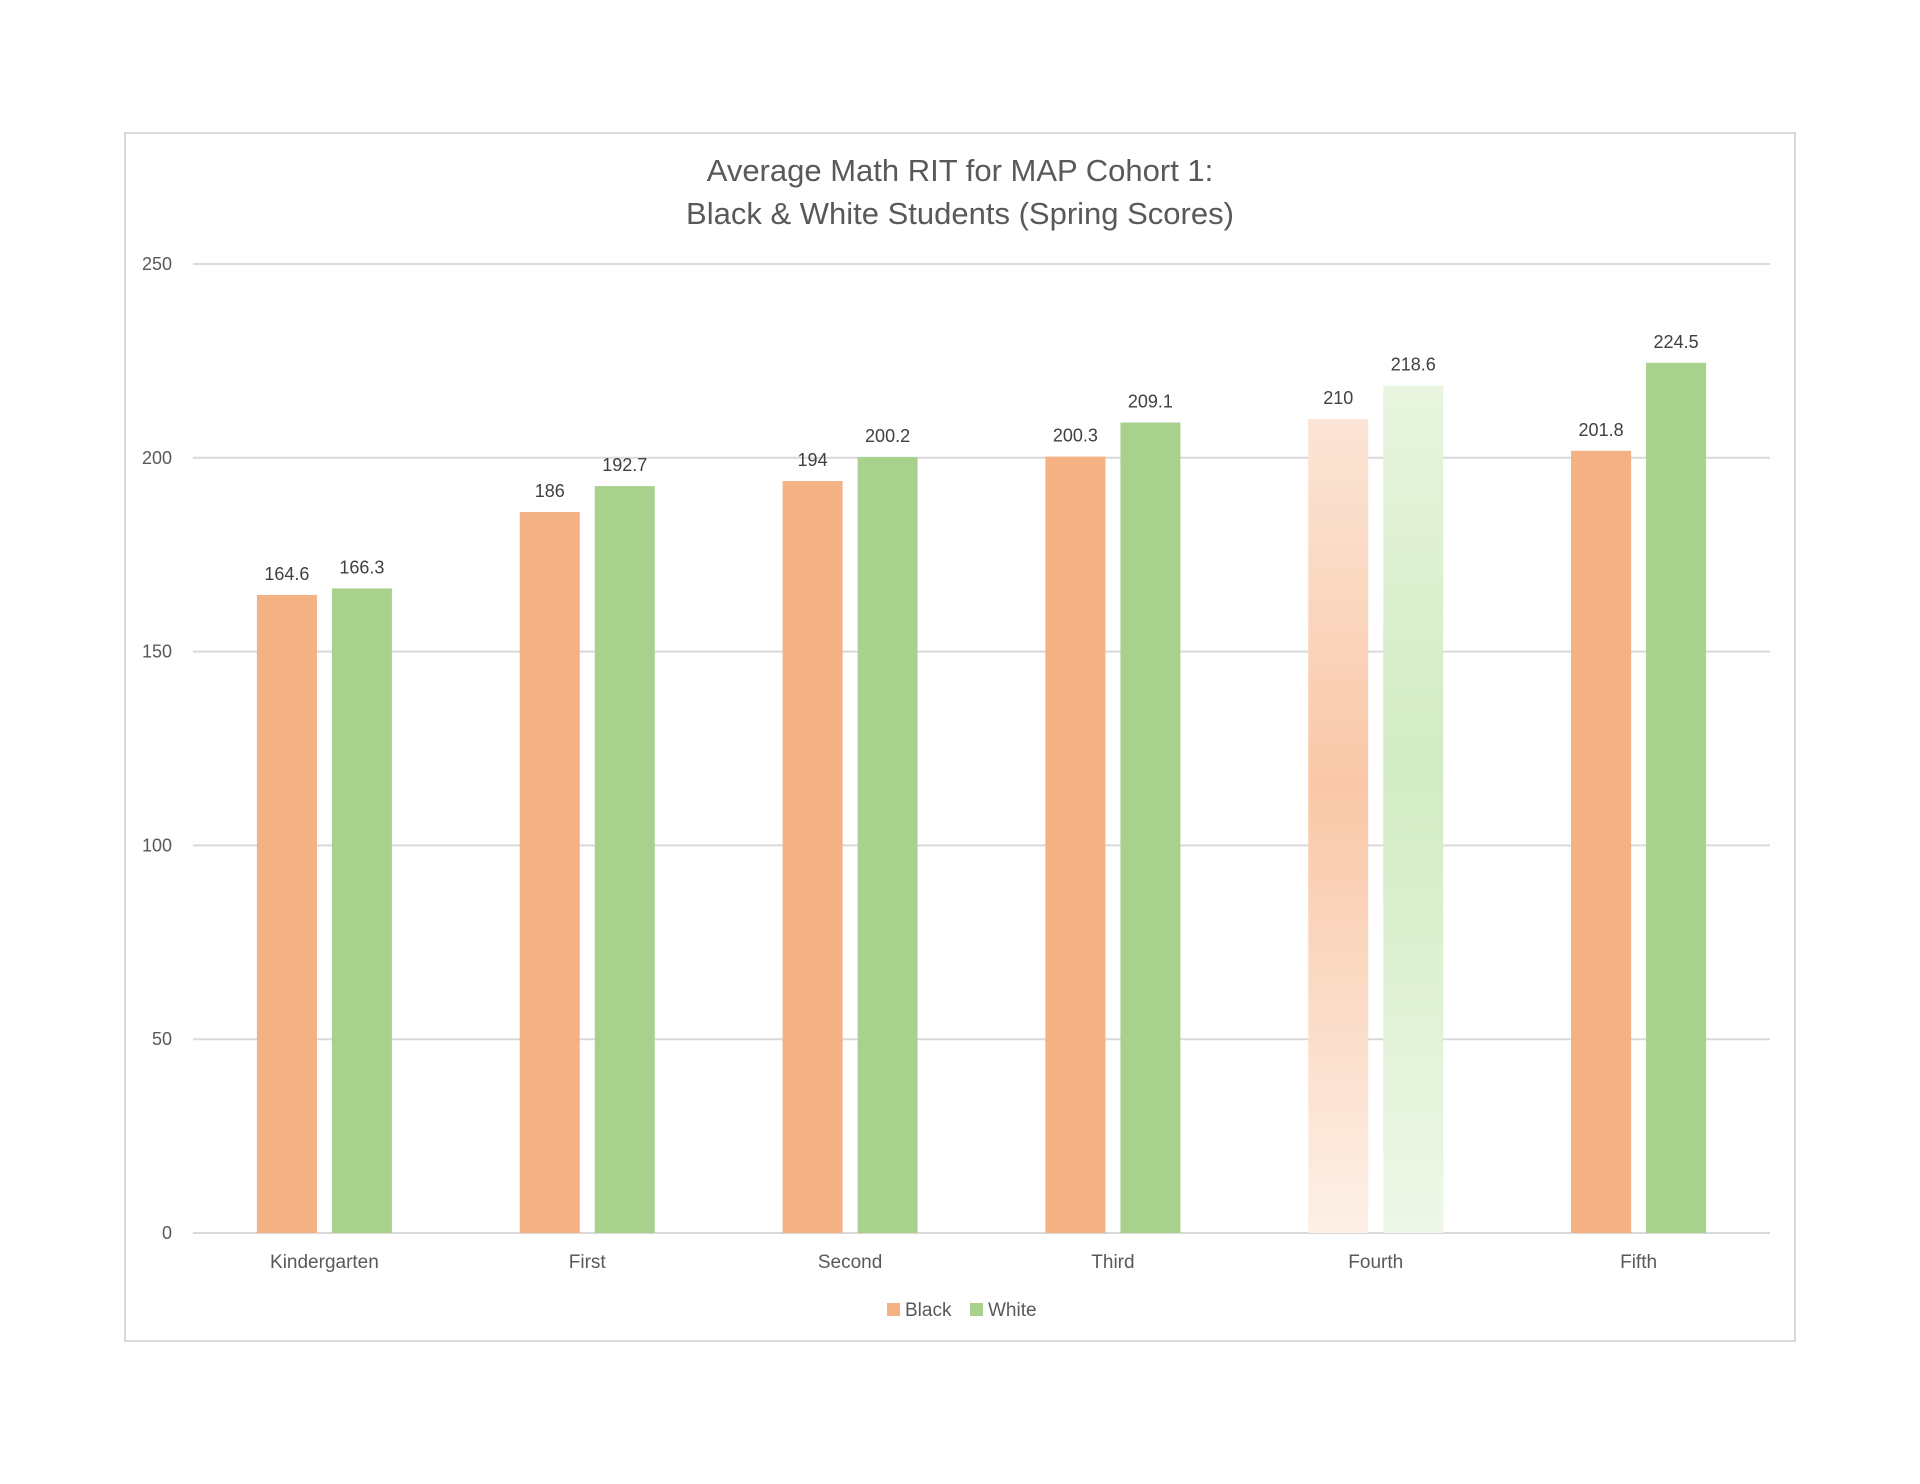 The height and width of the screenshot is (1484, 1920). I want to click on data-label: 186, so click(550, 491).